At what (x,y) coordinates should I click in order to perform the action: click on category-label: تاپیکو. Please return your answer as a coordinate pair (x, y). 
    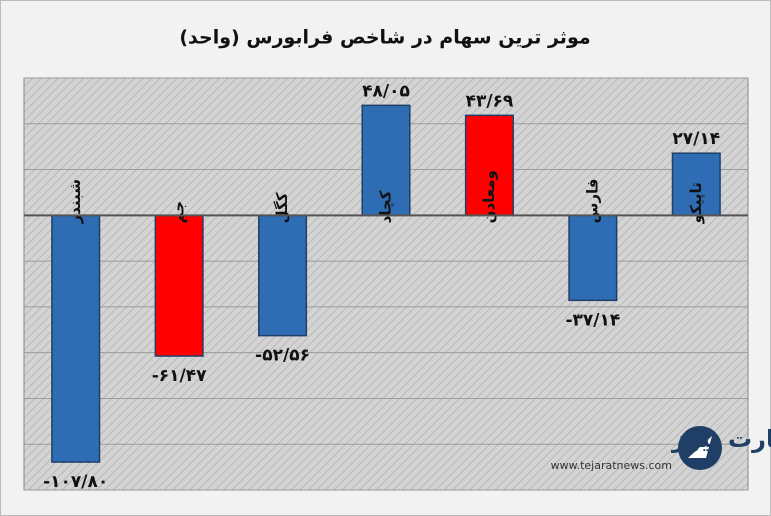
    Looking at the image, I should click on (696, 203).